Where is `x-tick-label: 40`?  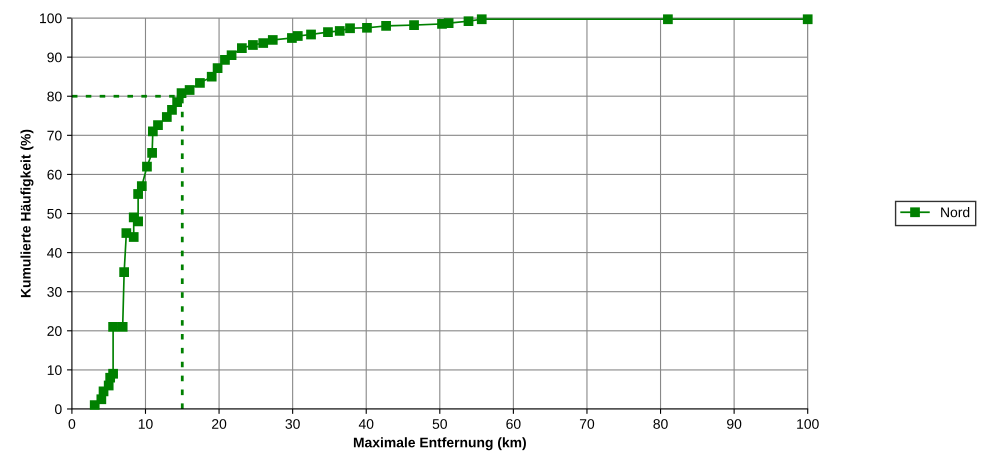
x-tick-label: 40 is located at coordinates (366, 424).